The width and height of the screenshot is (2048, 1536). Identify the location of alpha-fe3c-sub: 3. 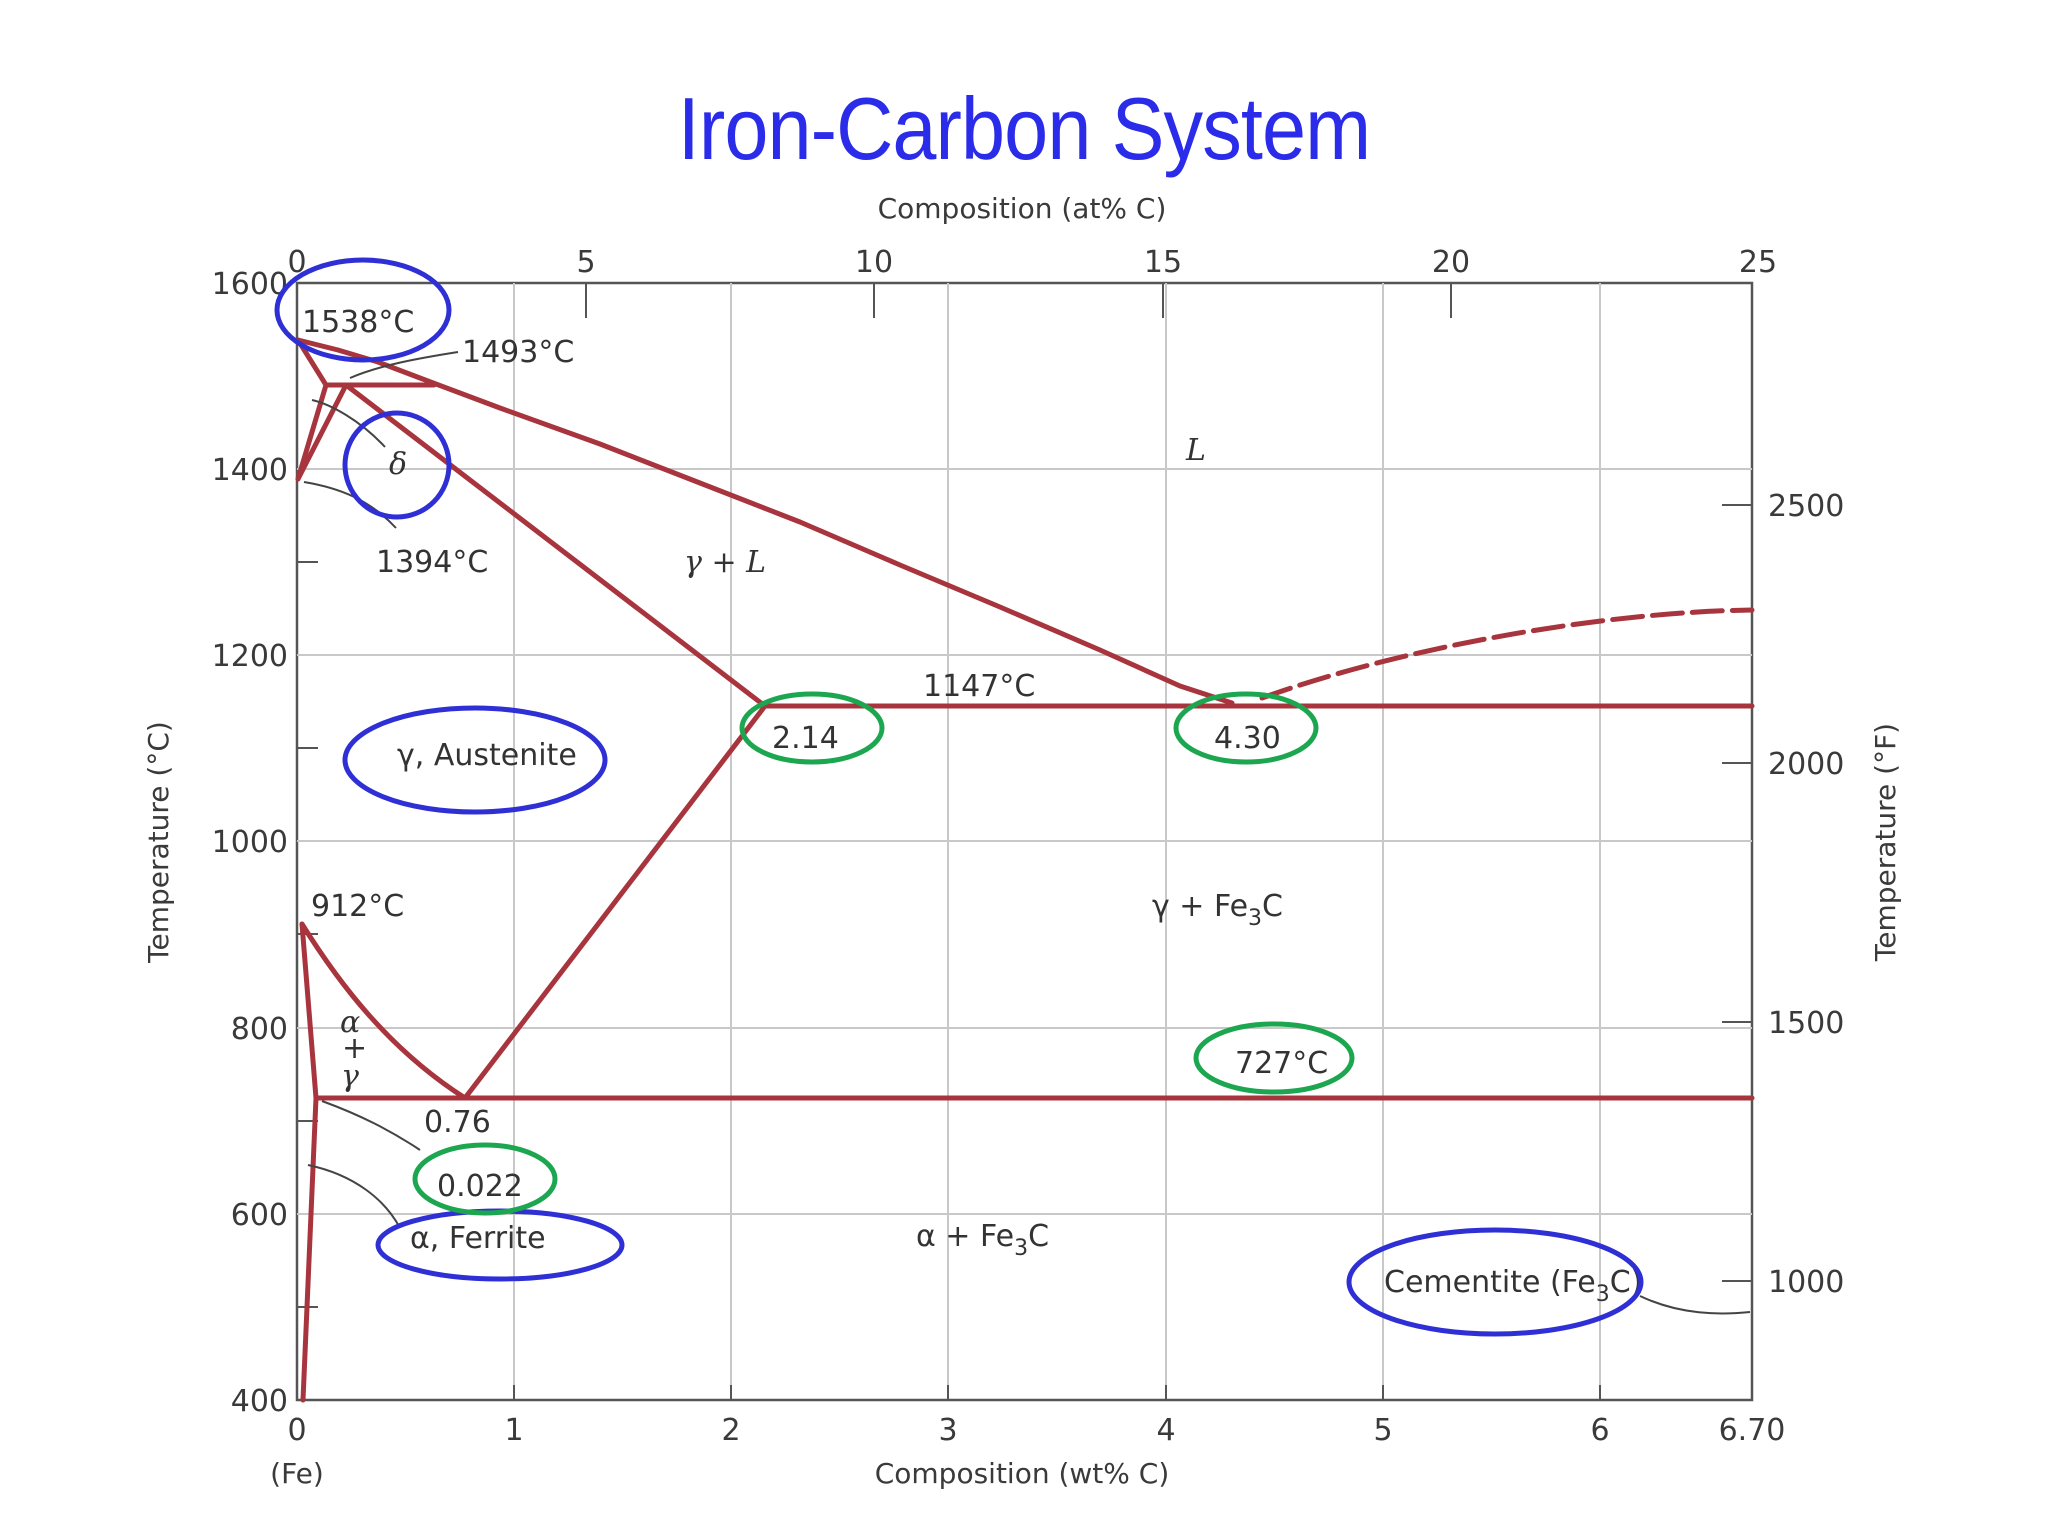
(1021, 1248).